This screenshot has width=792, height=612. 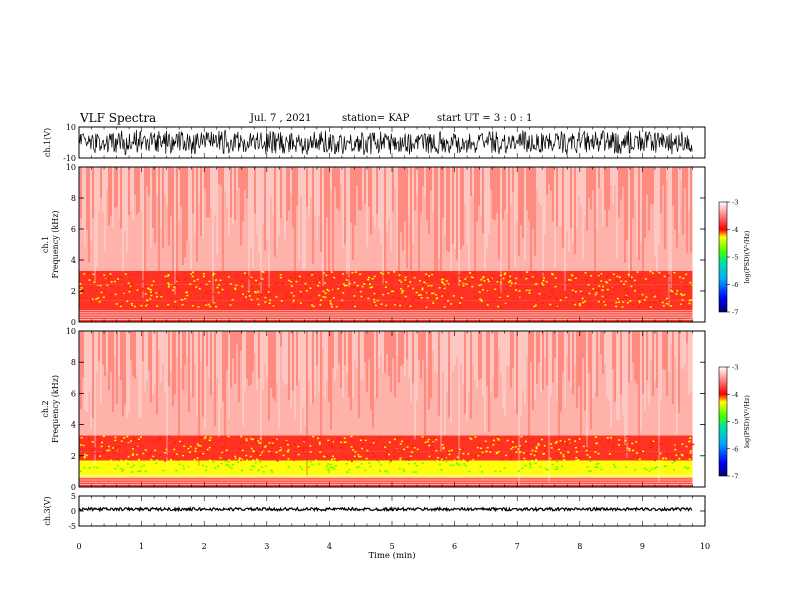 I want to click on y-axis-label: ch.3(V), so click(x=47, y=510).